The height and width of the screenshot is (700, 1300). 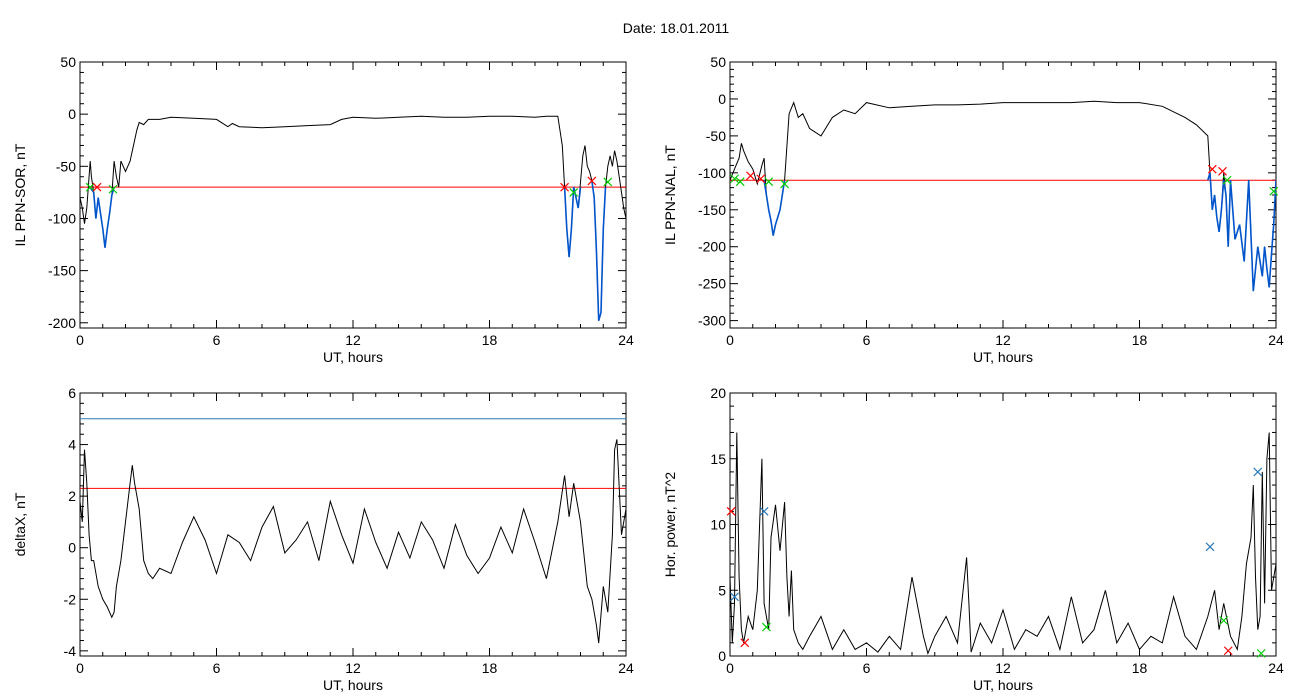 I want to click on y-tick-label: 15, so click(x=718, y=459).